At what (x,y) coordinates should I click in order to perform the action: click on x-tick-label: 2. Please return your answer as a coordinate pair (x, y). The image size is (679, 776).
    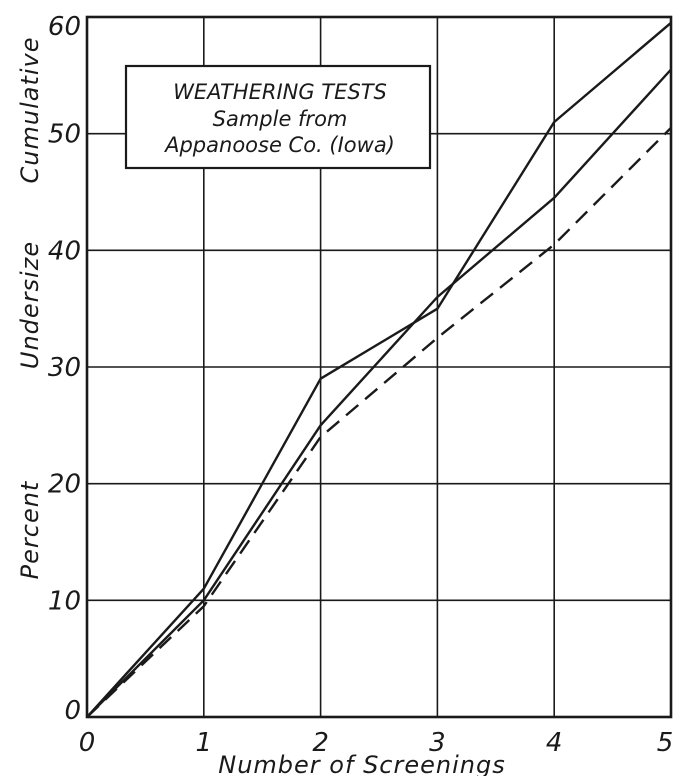
    Looking at the image, I should click on (320, 743).